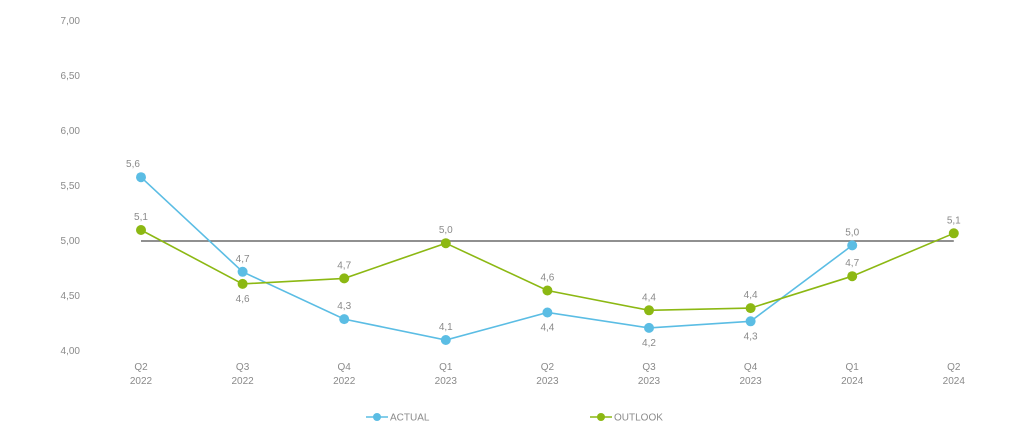 Image resolution: width=1024 pixels, height=441 pixels. I want to click on data-label-outlook: 5,0, so click(446, 230).